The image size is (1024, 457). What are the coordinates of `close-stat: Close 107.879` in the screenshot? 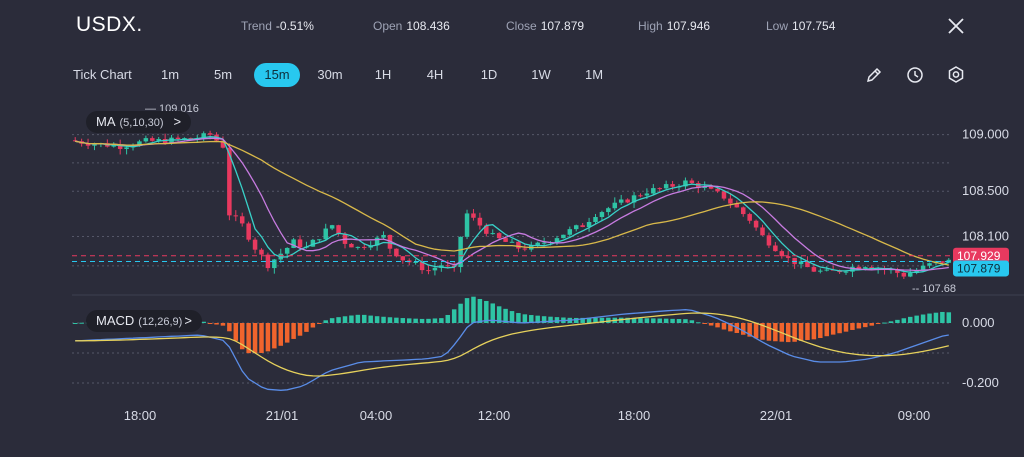 It's located at (545, 26).